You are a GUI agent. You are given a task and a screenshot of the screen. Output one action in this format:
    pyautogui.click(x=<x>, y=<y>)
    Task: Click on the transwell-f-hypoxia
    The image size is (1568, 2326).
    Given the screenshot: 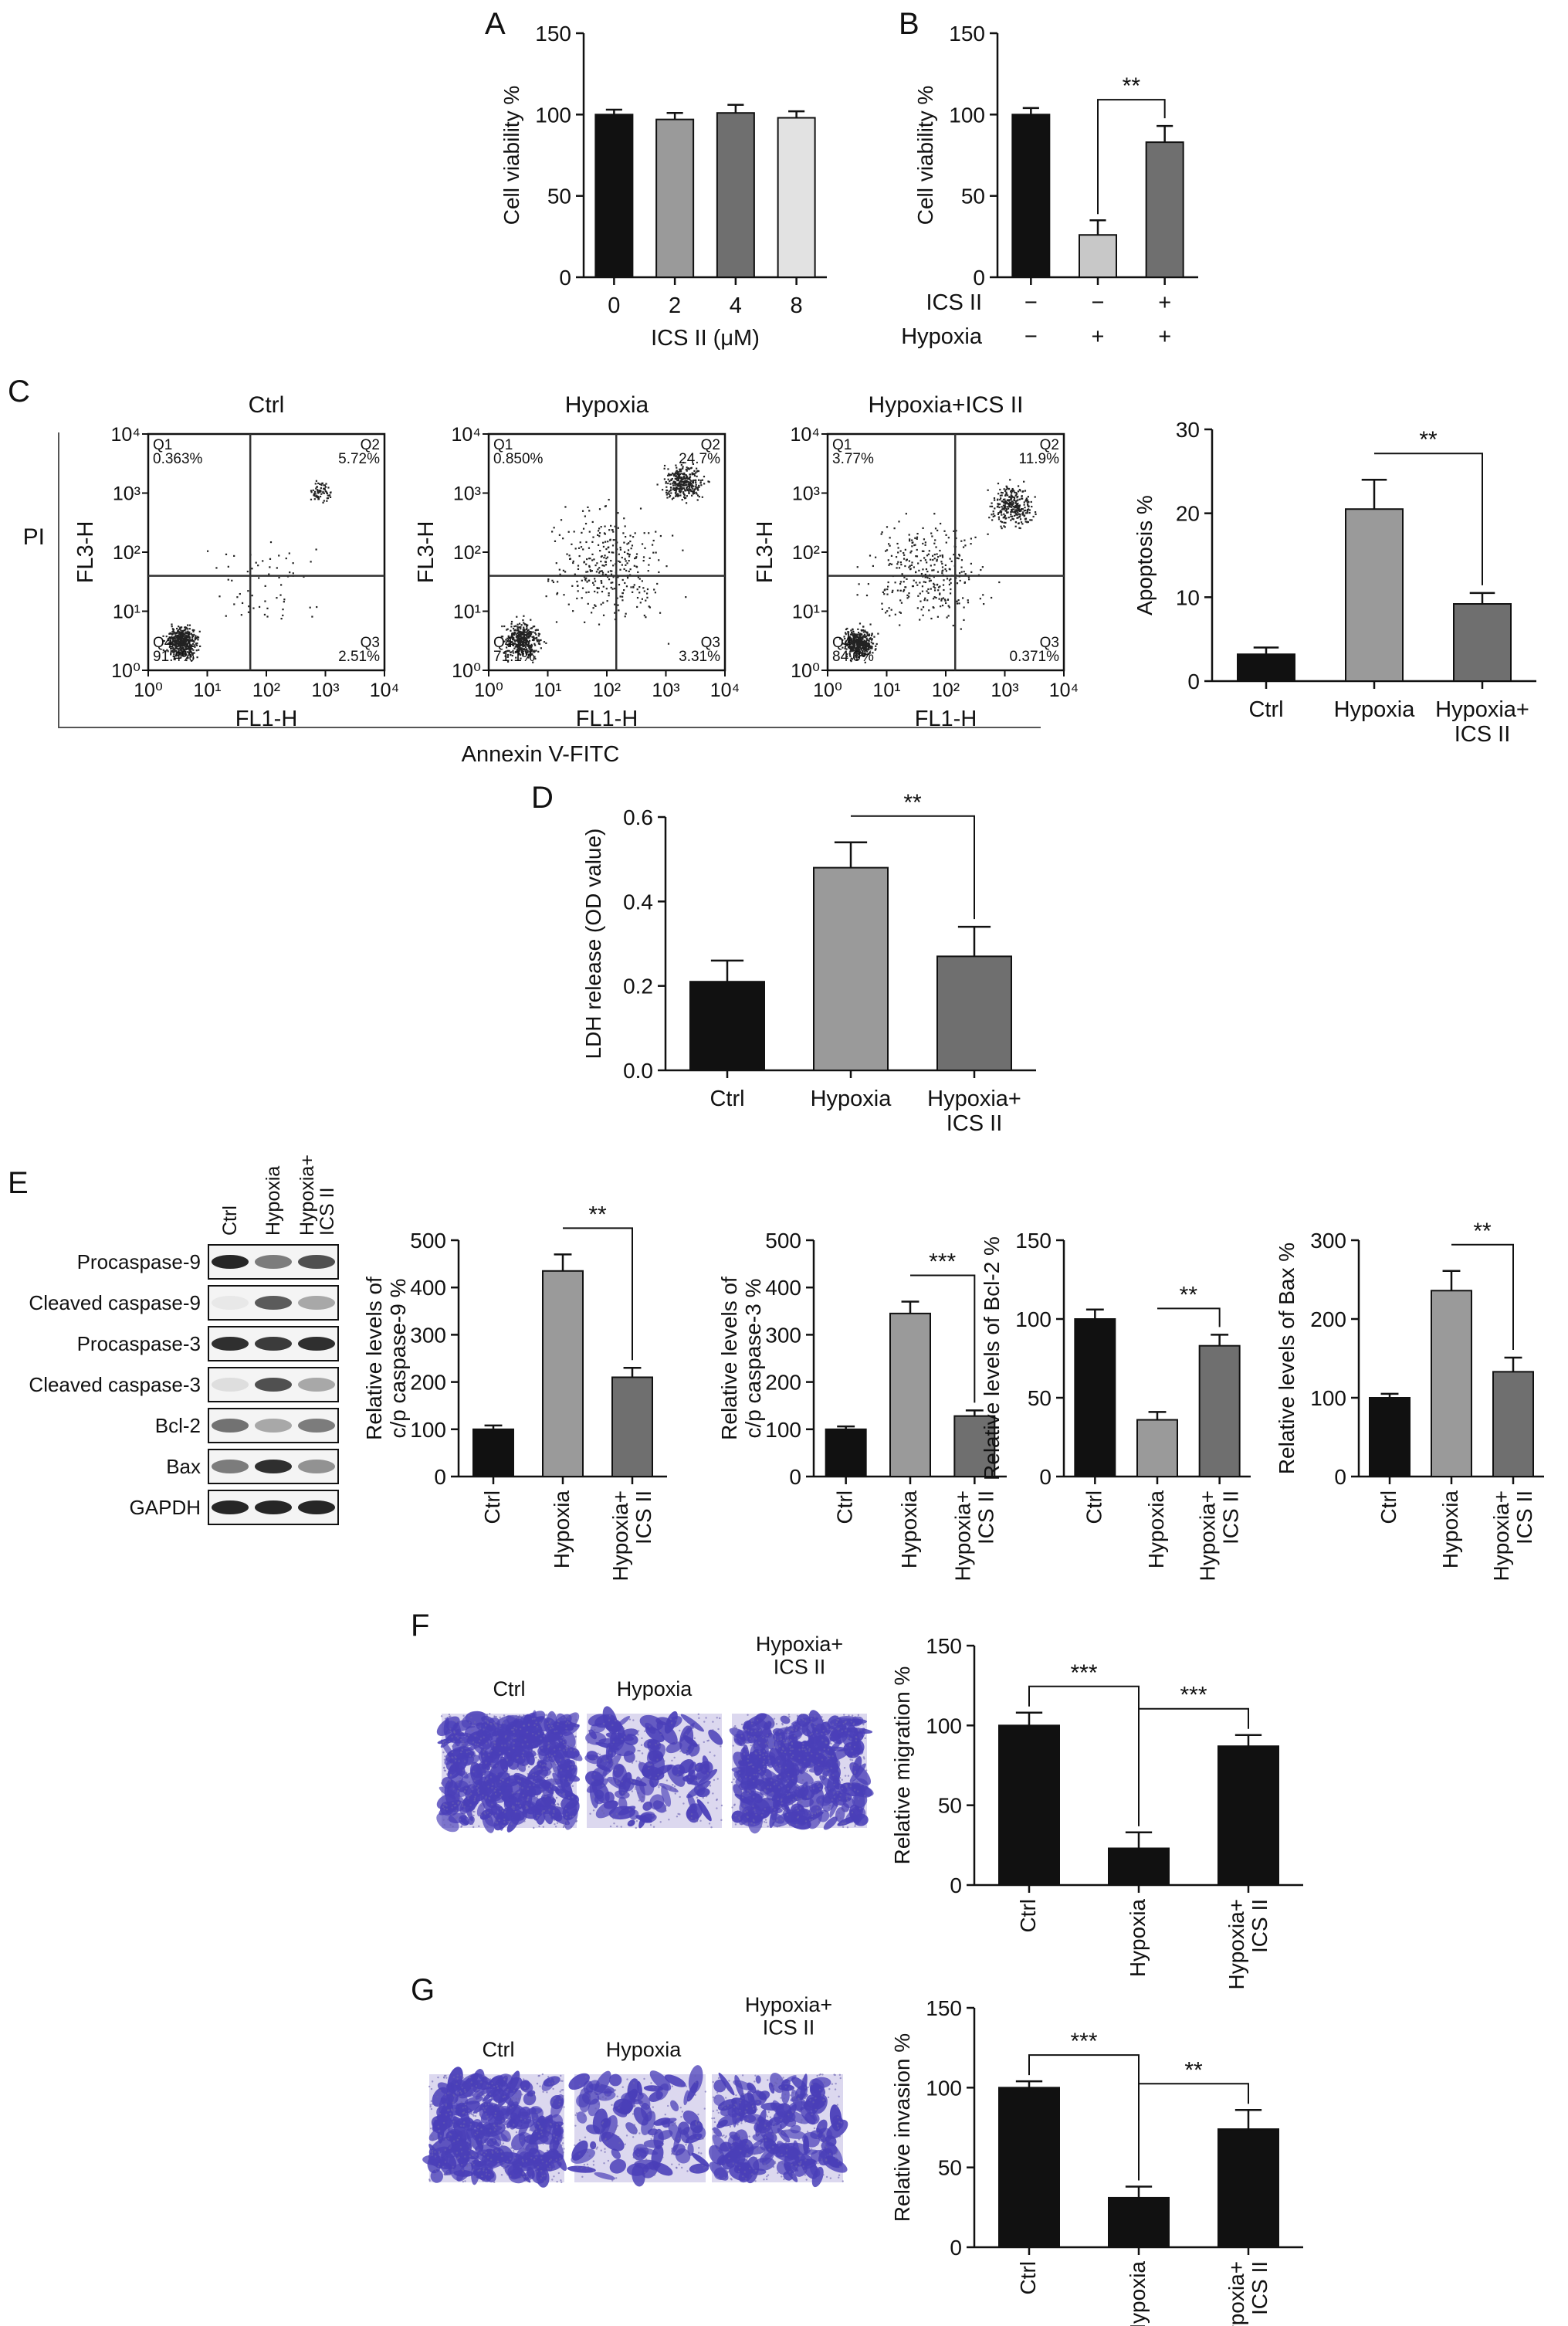 What is the action you would take?
    pyautogui.click(x=653, y=1767)
    